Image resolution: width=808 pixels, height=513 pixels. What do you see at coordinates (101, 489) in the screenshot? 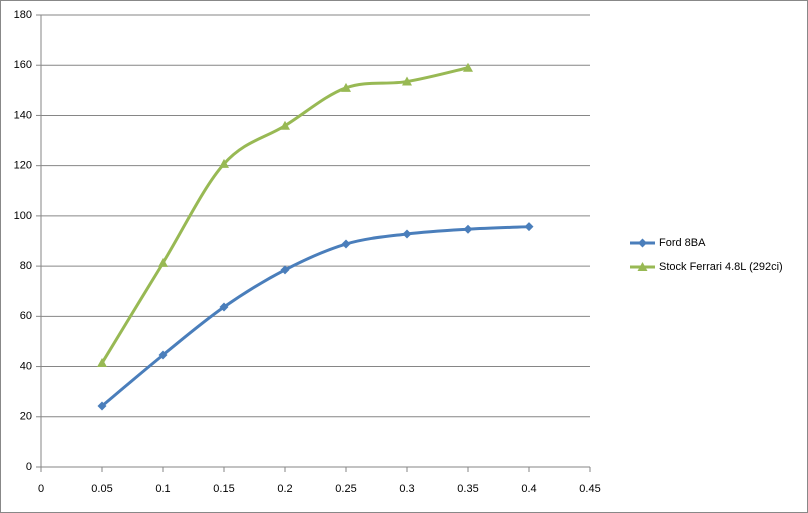
I see `x-tick-label: 0.05` at bounding box center [101, 489].